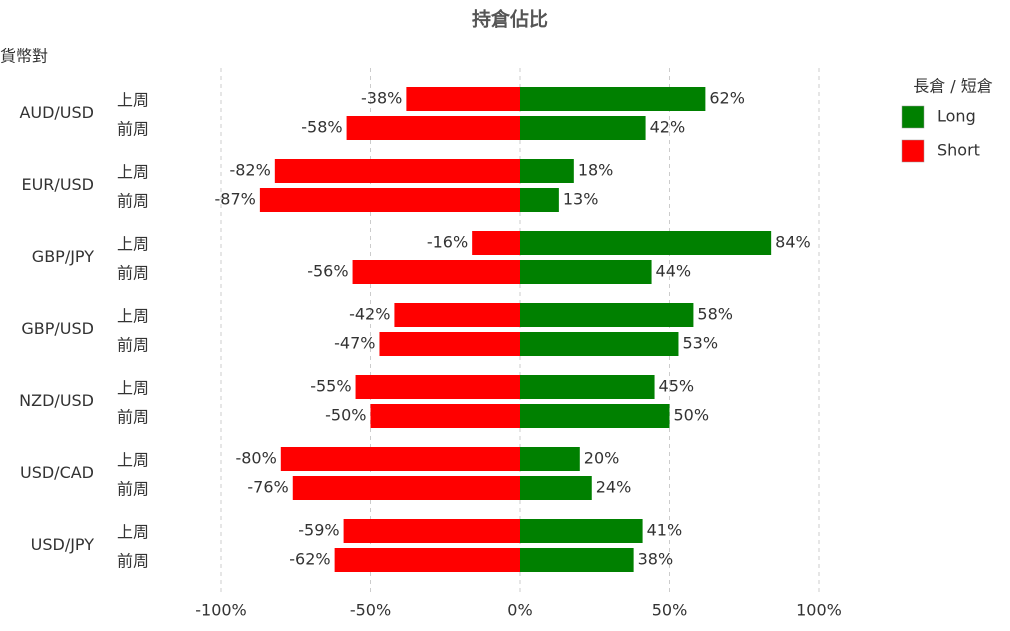 The height and width of the screenshot is (631, 1010). Describe the element at coordinates (330, 386) in the screenshot. I see `value-label: -55%` at that location.